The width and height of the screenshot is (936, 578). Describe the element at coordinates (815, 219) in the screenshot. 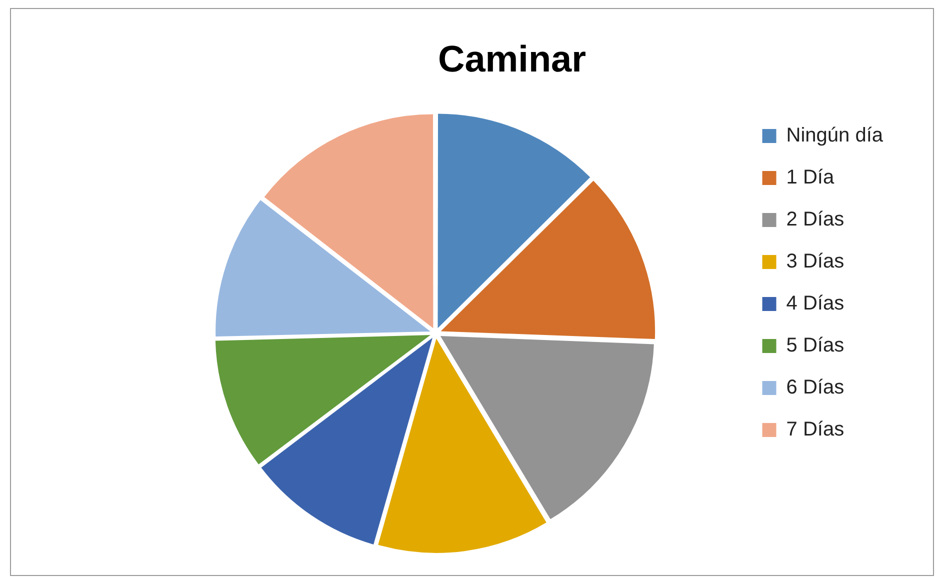

I see `legend-label: 2 Días` at that location.